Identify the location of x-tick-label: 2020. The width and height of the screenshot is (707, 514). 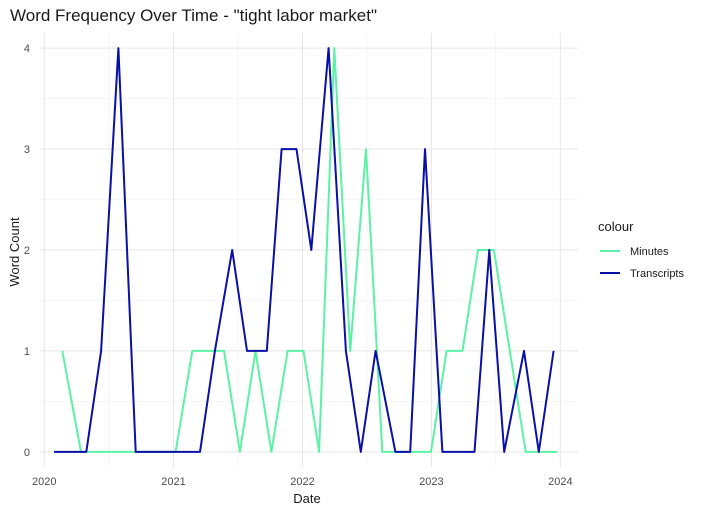
(44, 482).